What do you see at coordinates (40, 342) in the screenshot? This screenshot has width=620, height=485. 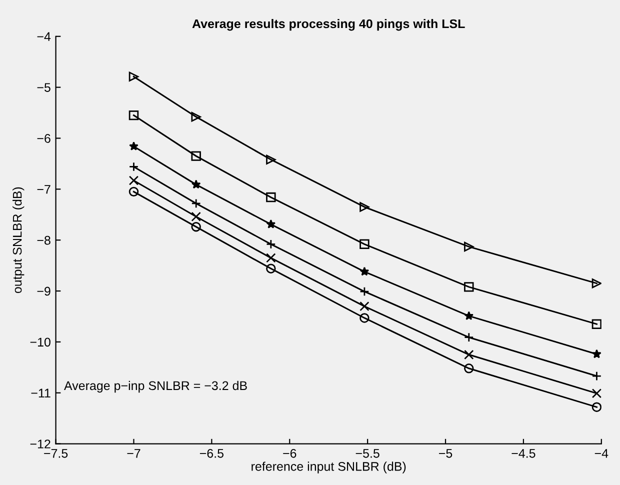 I see `y-tick-label: −10` at bounding box center [40, 342].